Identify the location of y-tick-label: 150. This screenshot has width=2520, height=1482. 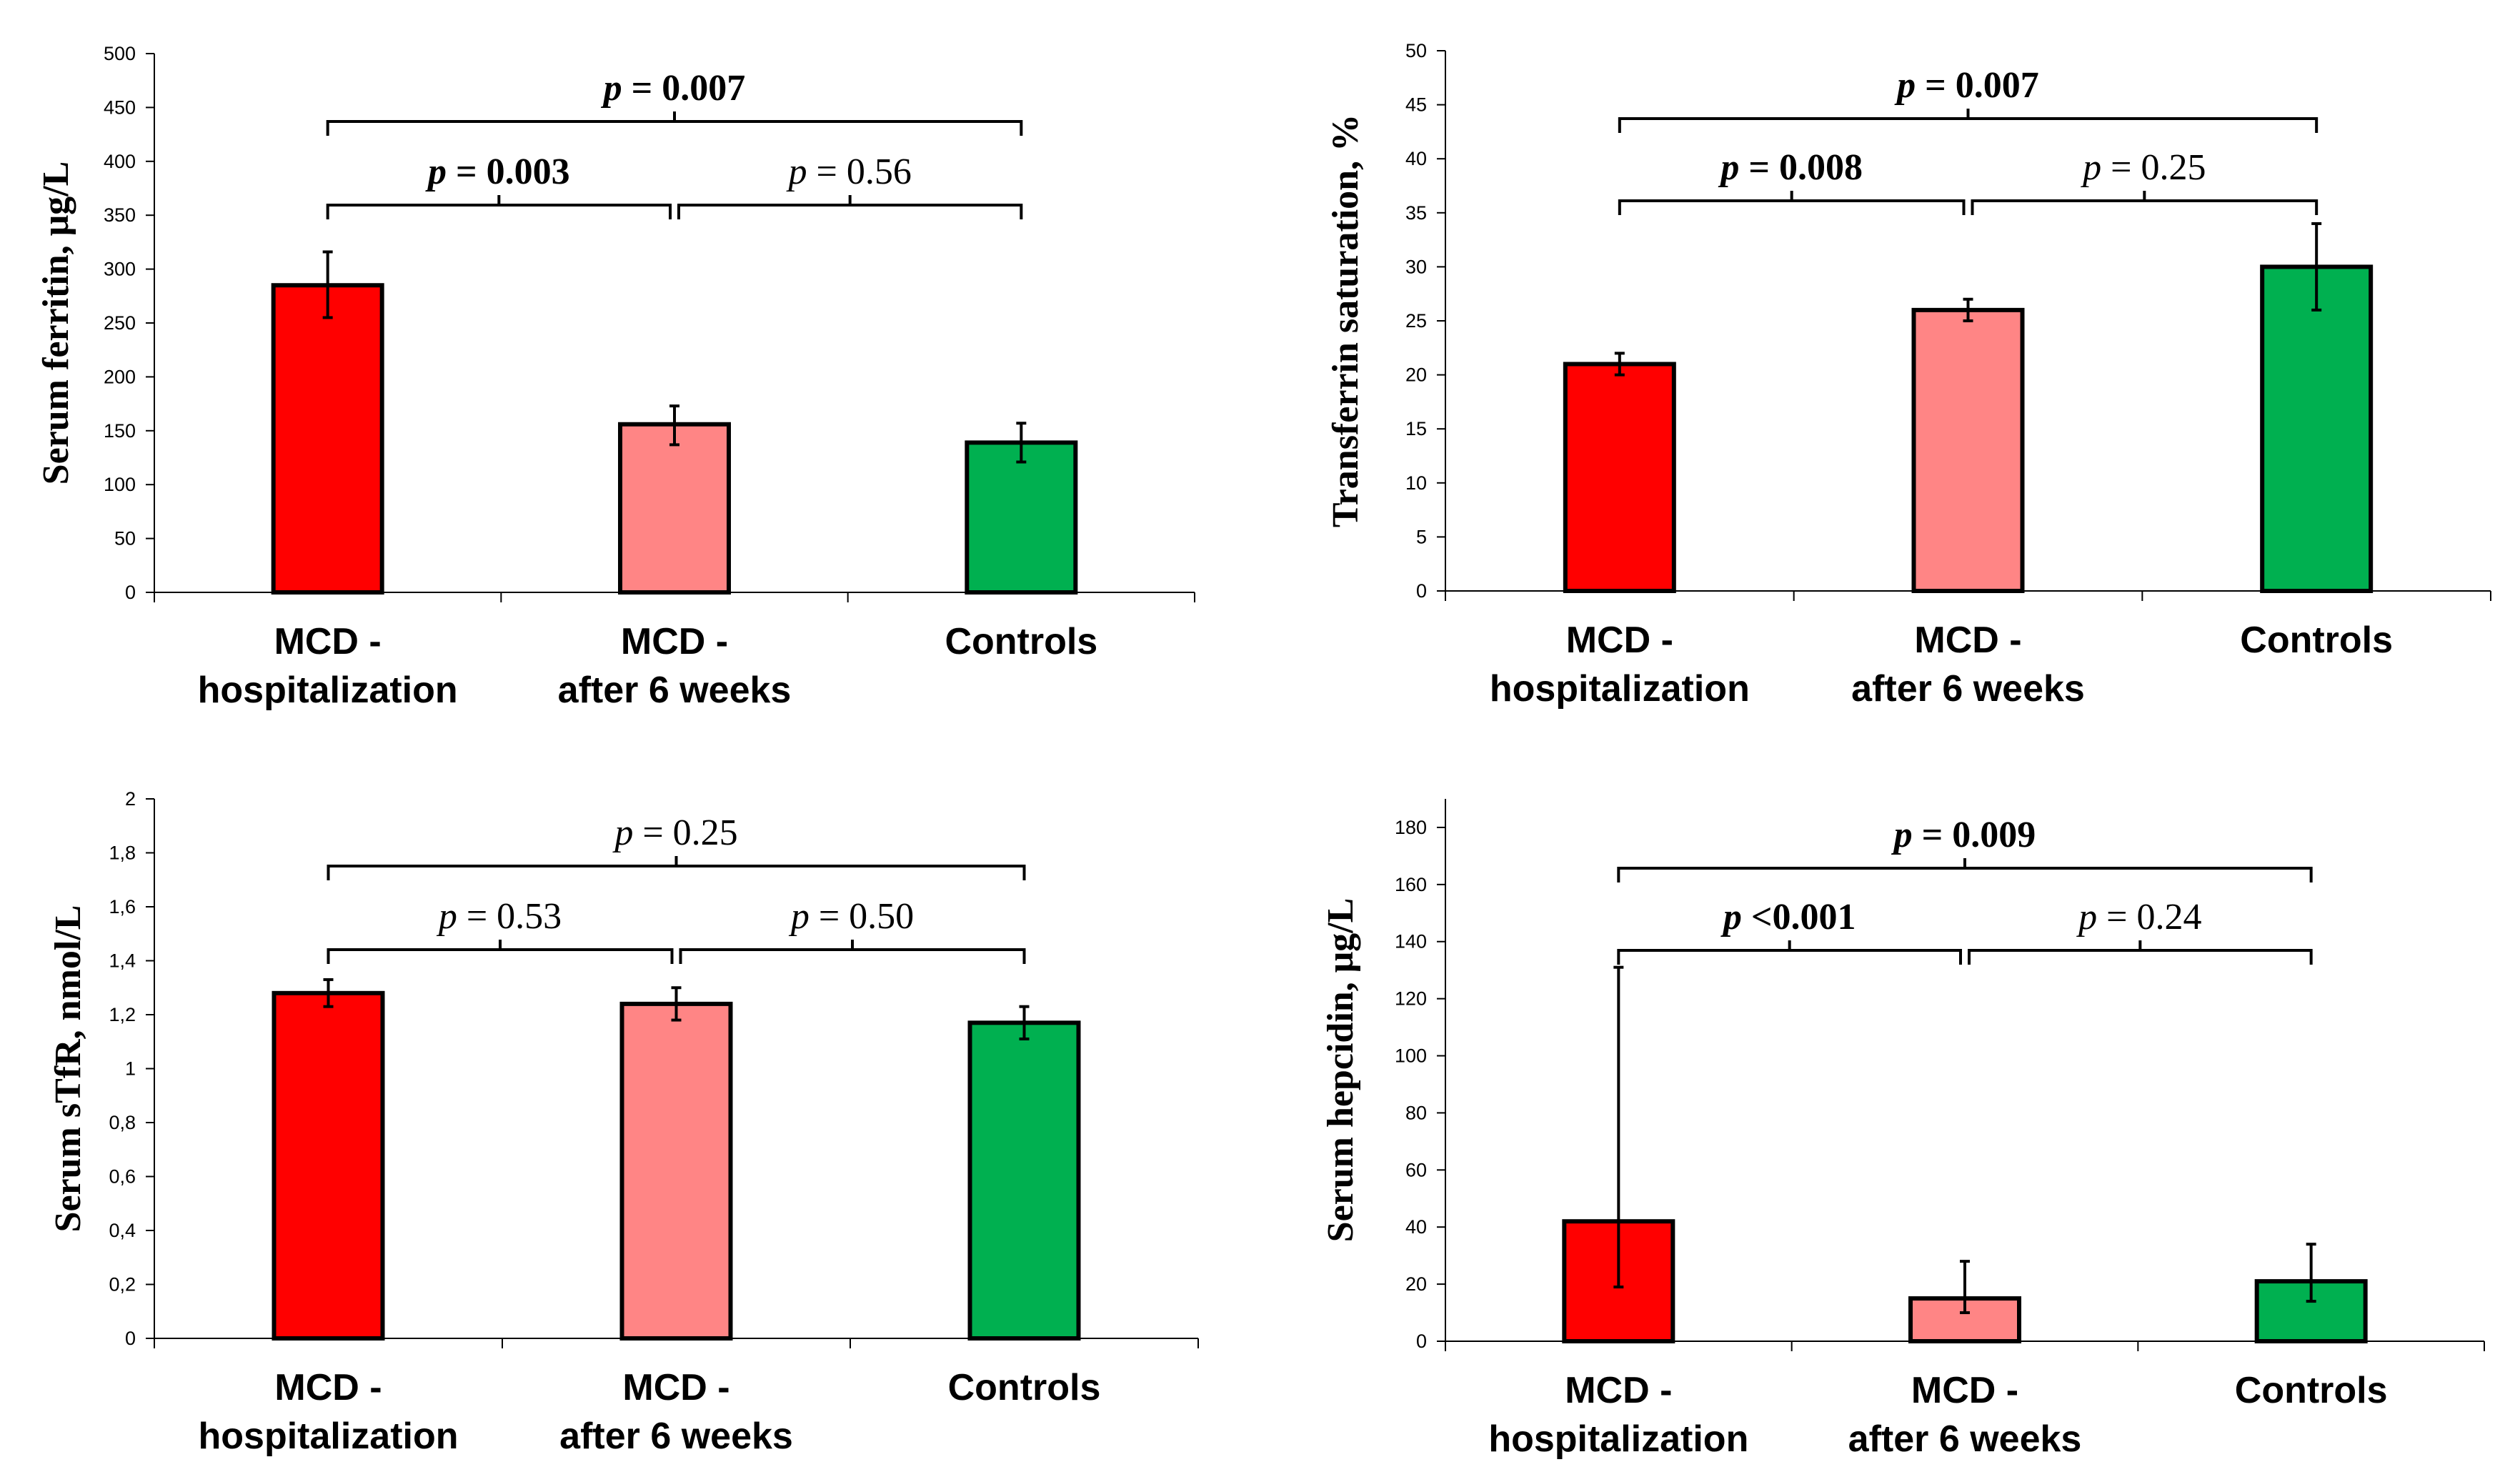
(120, 431).